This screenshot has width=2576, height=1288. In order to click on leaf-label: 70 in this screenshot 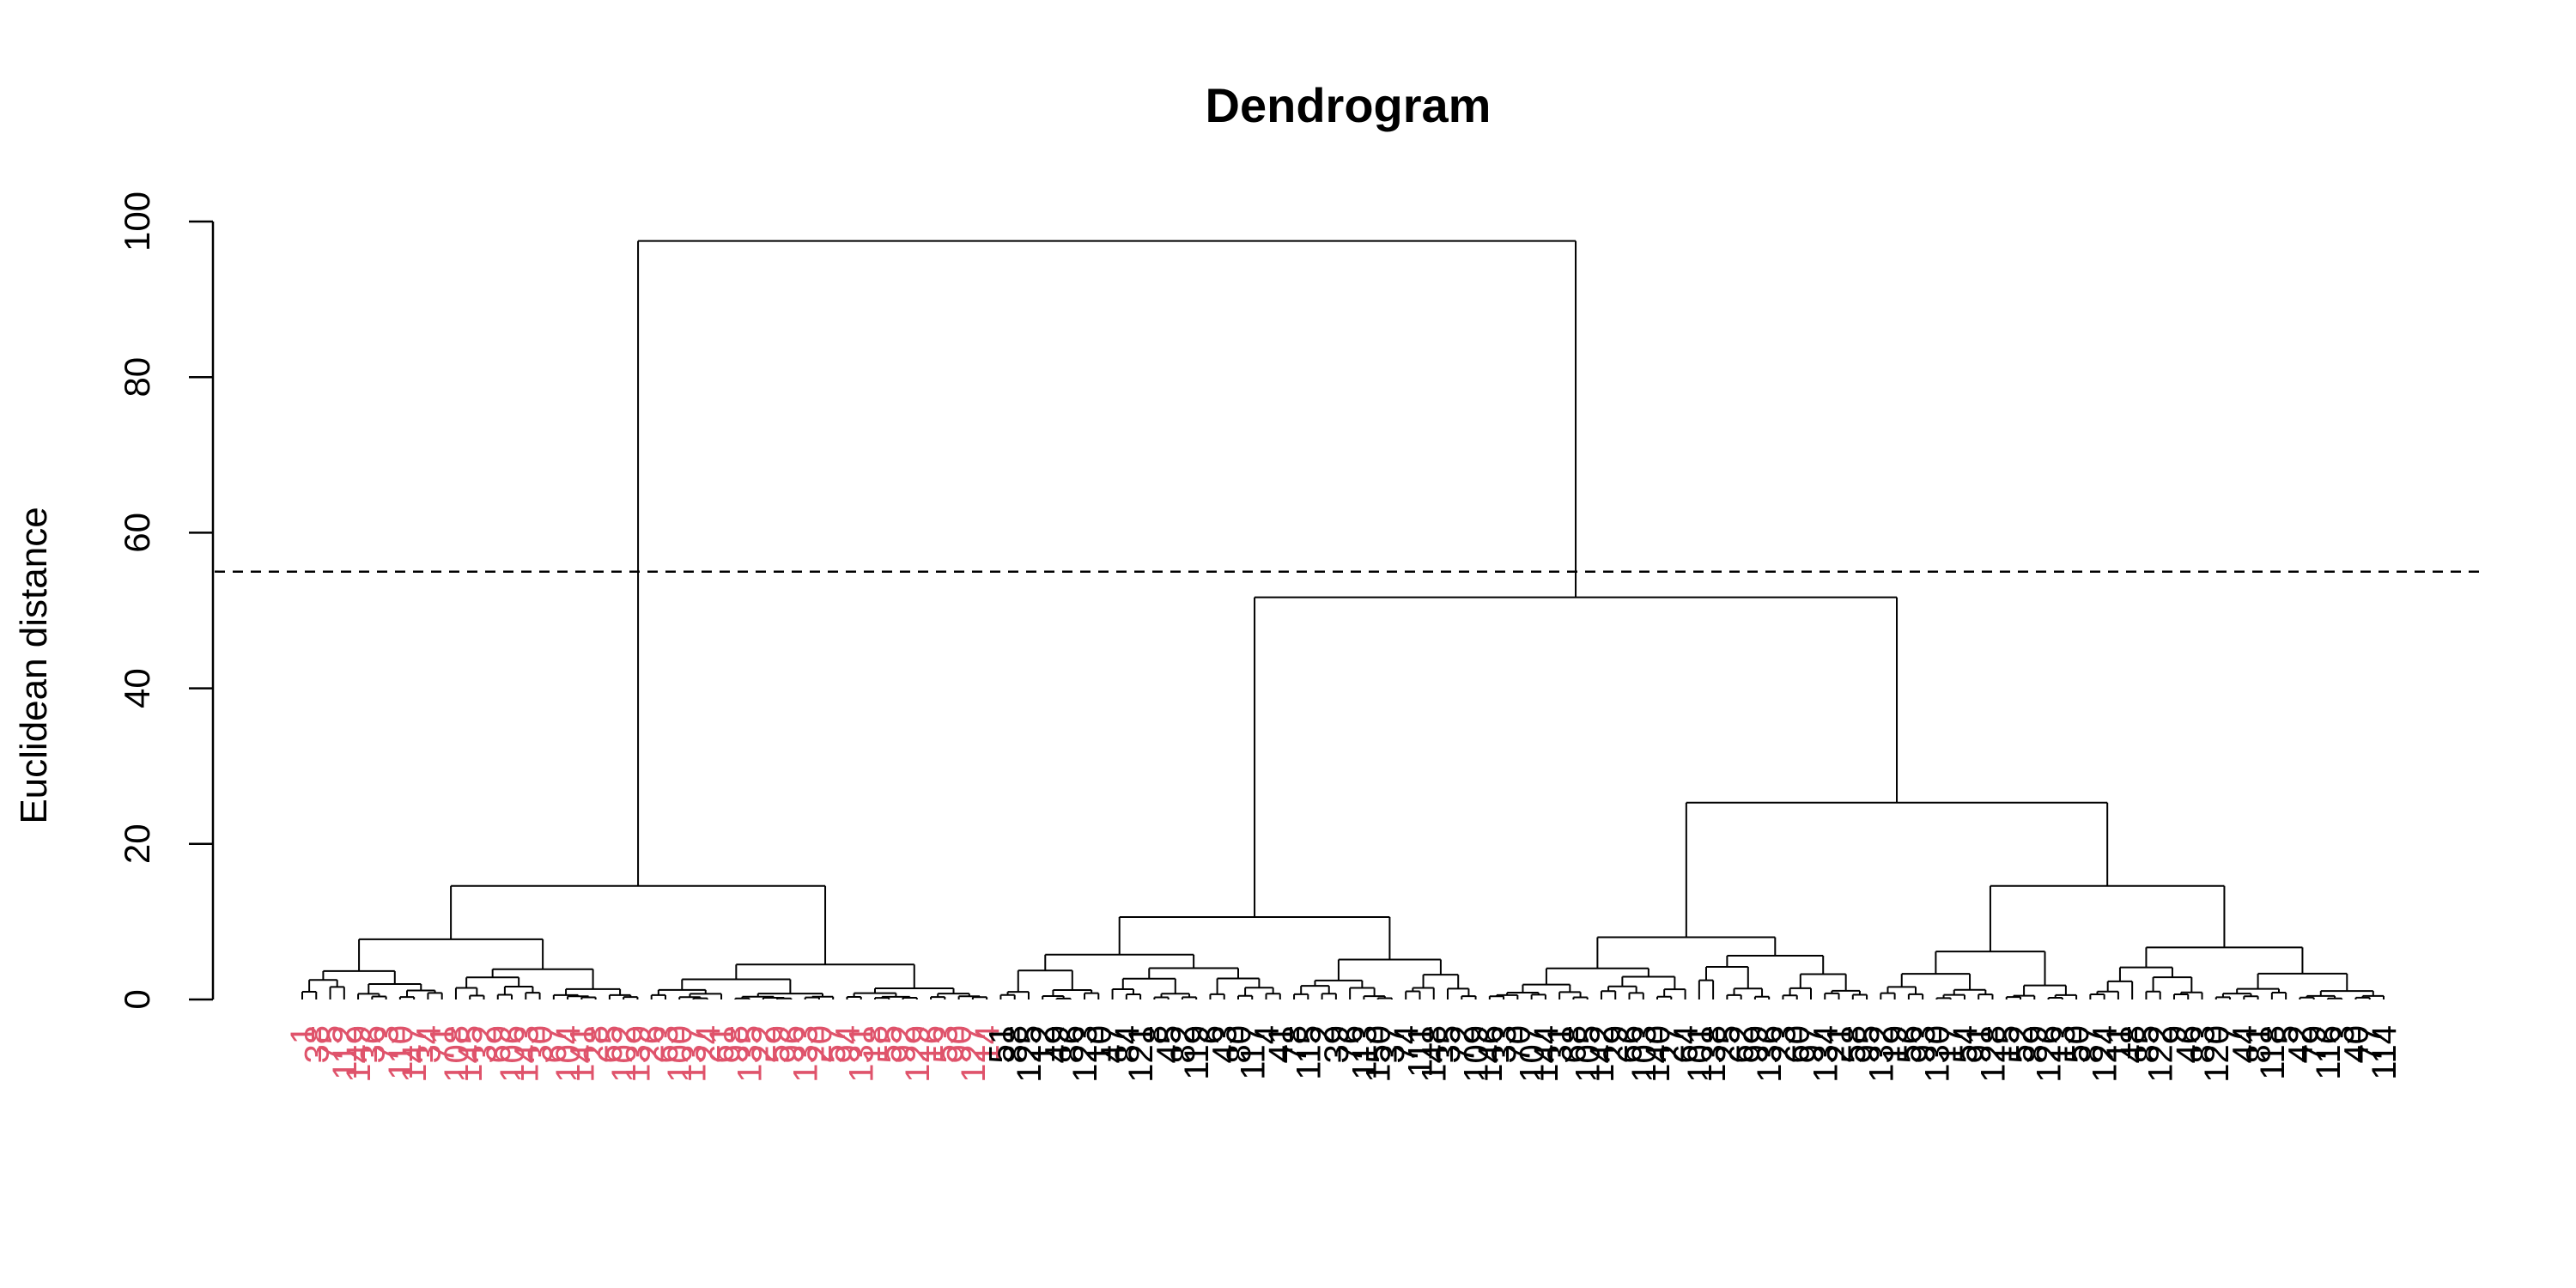, I will do `click(1518, 1045)`.